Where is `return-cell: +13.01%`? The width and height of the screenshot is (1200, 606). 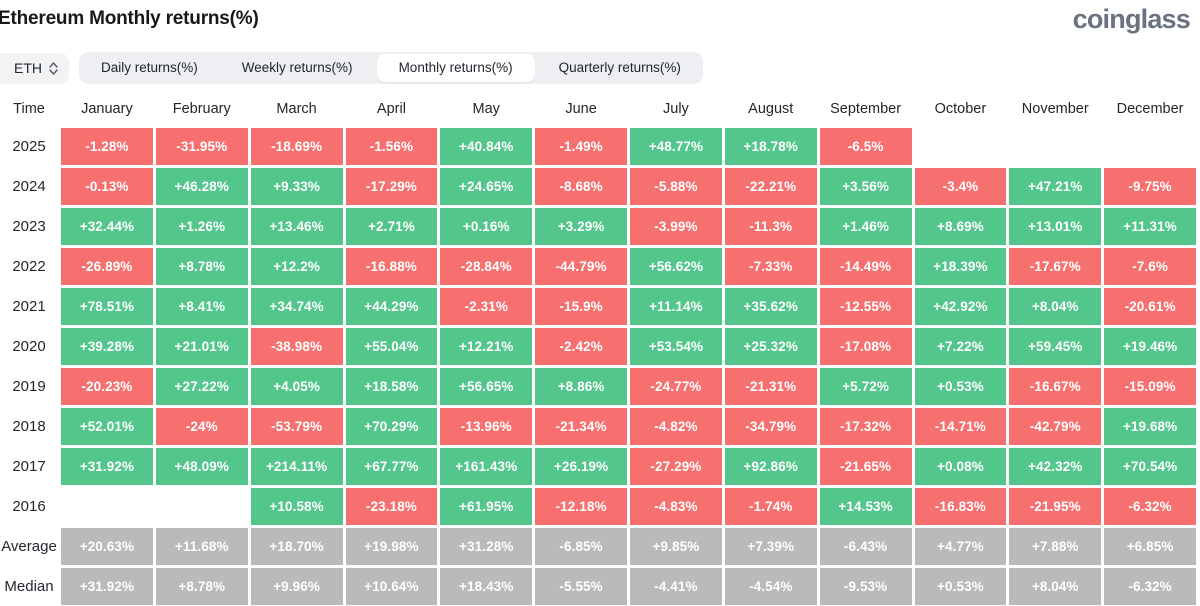 return-cell: +13.01% is located at coordinates (1055, 226).